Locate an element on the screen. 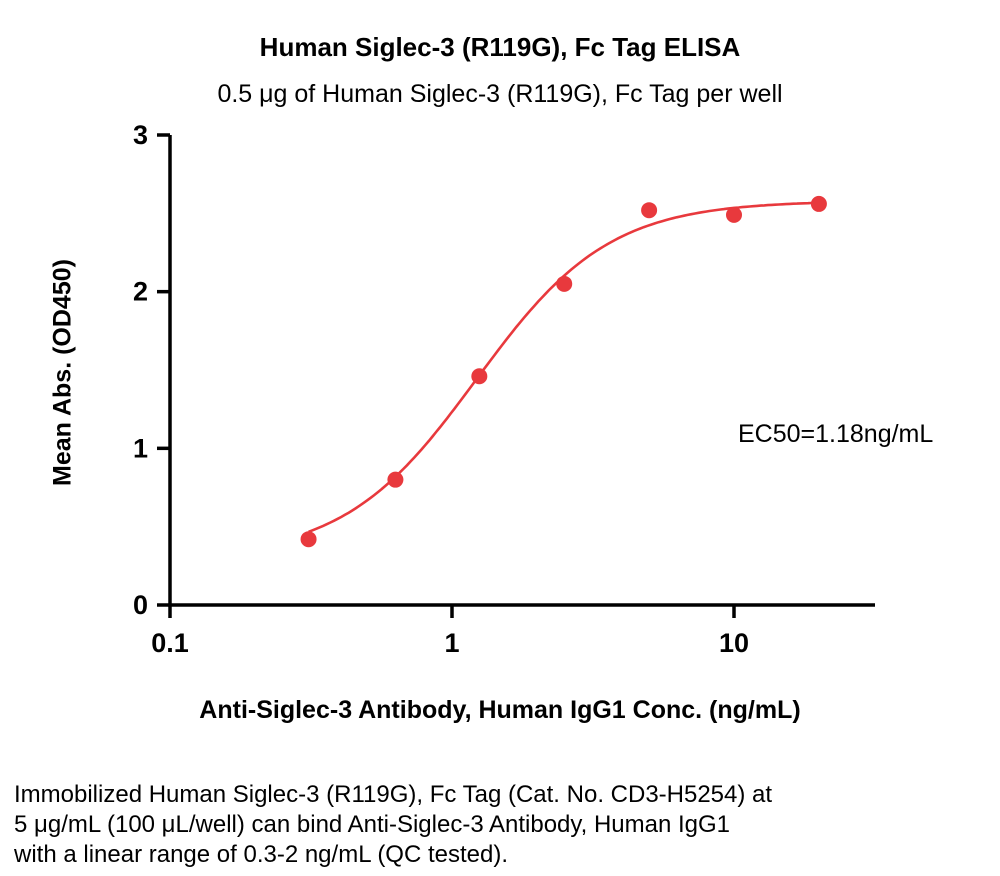 Image resolution: width=1000 pixels, height=876 pixels. chart-title: Human Siglec-3 (R119G), Fc Tag ELISA is located at coordinates (500, 47).